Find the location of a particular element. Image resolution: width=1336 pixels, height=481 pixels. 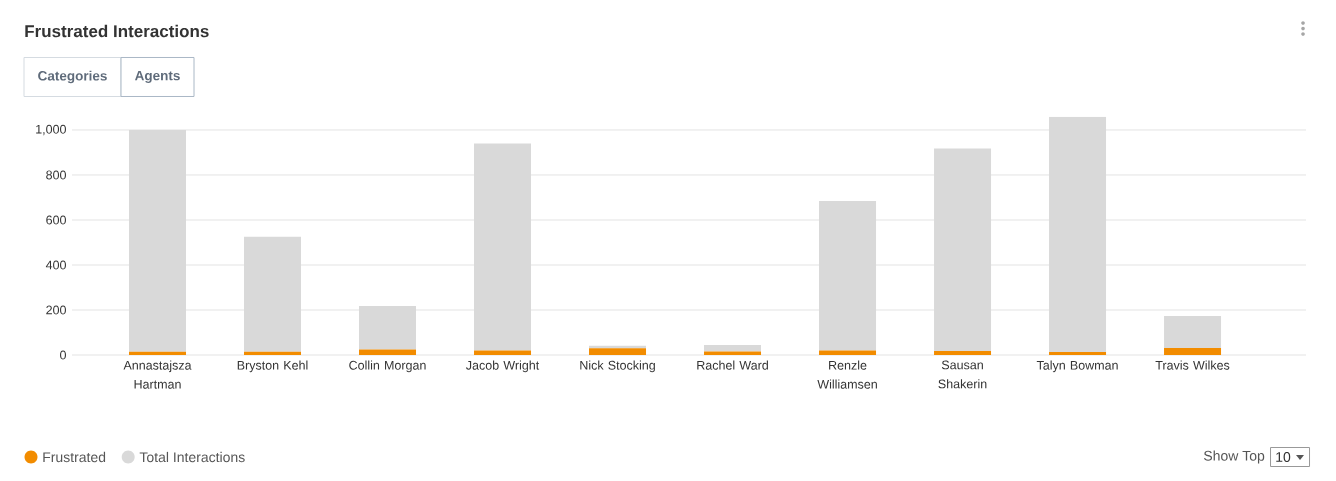

y-tick-label: 800 is located at coordinates (56, 175).